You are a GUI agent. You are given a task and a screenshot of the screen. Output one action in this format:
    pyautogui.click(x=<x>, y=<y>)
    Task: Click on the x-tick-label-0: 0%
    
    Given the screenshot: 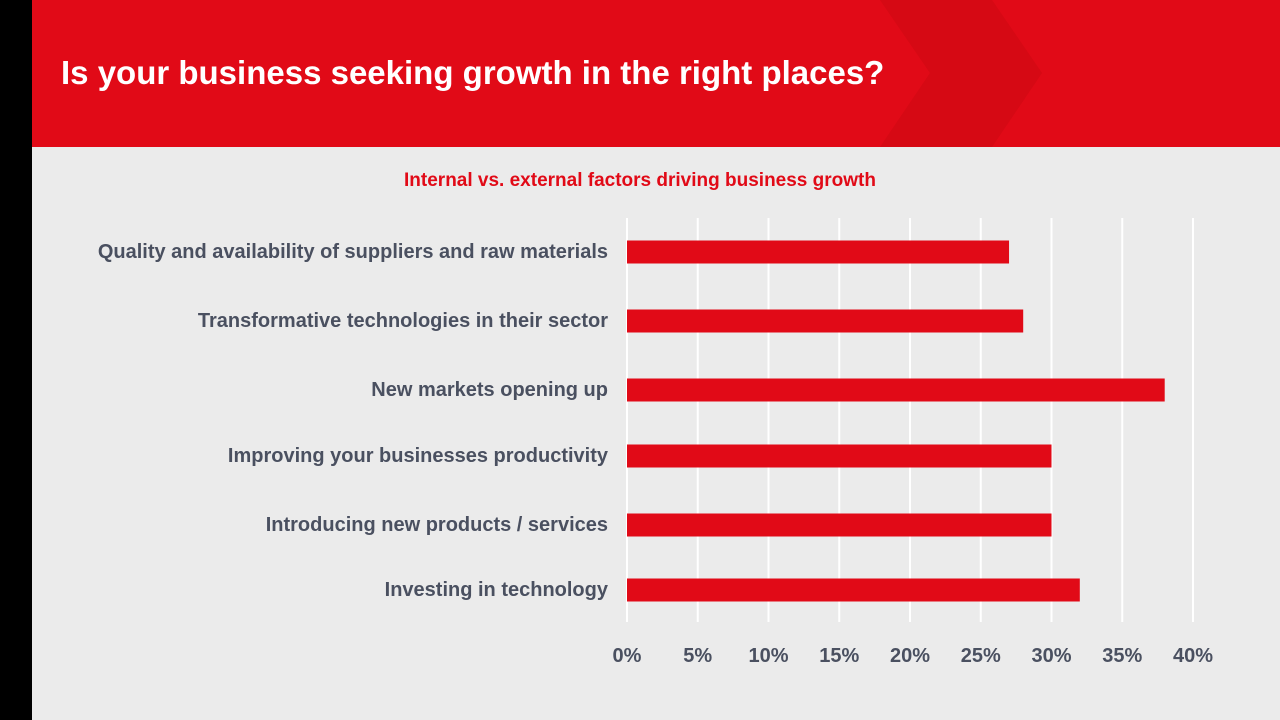 What is the action you would take?
    pyautogui.click(x=627, y=656)
    